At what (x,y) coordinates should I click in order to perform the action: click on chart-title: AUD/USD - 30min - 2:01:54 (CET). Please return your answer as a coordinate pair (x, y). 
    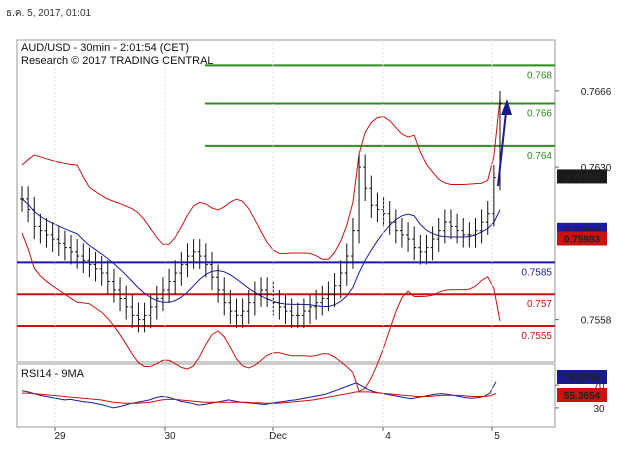
    Looking at the image, I should click on (105, 48).